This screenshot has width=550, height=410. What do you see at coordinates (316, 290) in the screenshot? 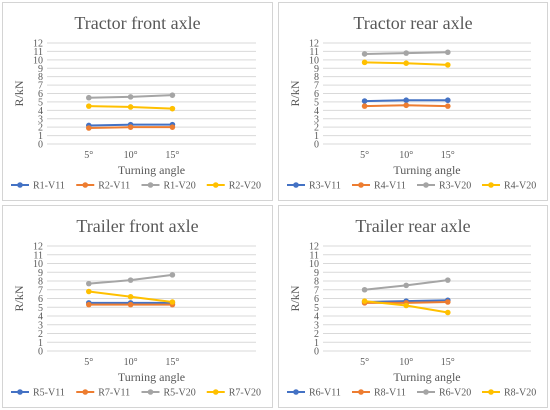
I see `y-tick-label: 7` at bounding box center [316, 290].